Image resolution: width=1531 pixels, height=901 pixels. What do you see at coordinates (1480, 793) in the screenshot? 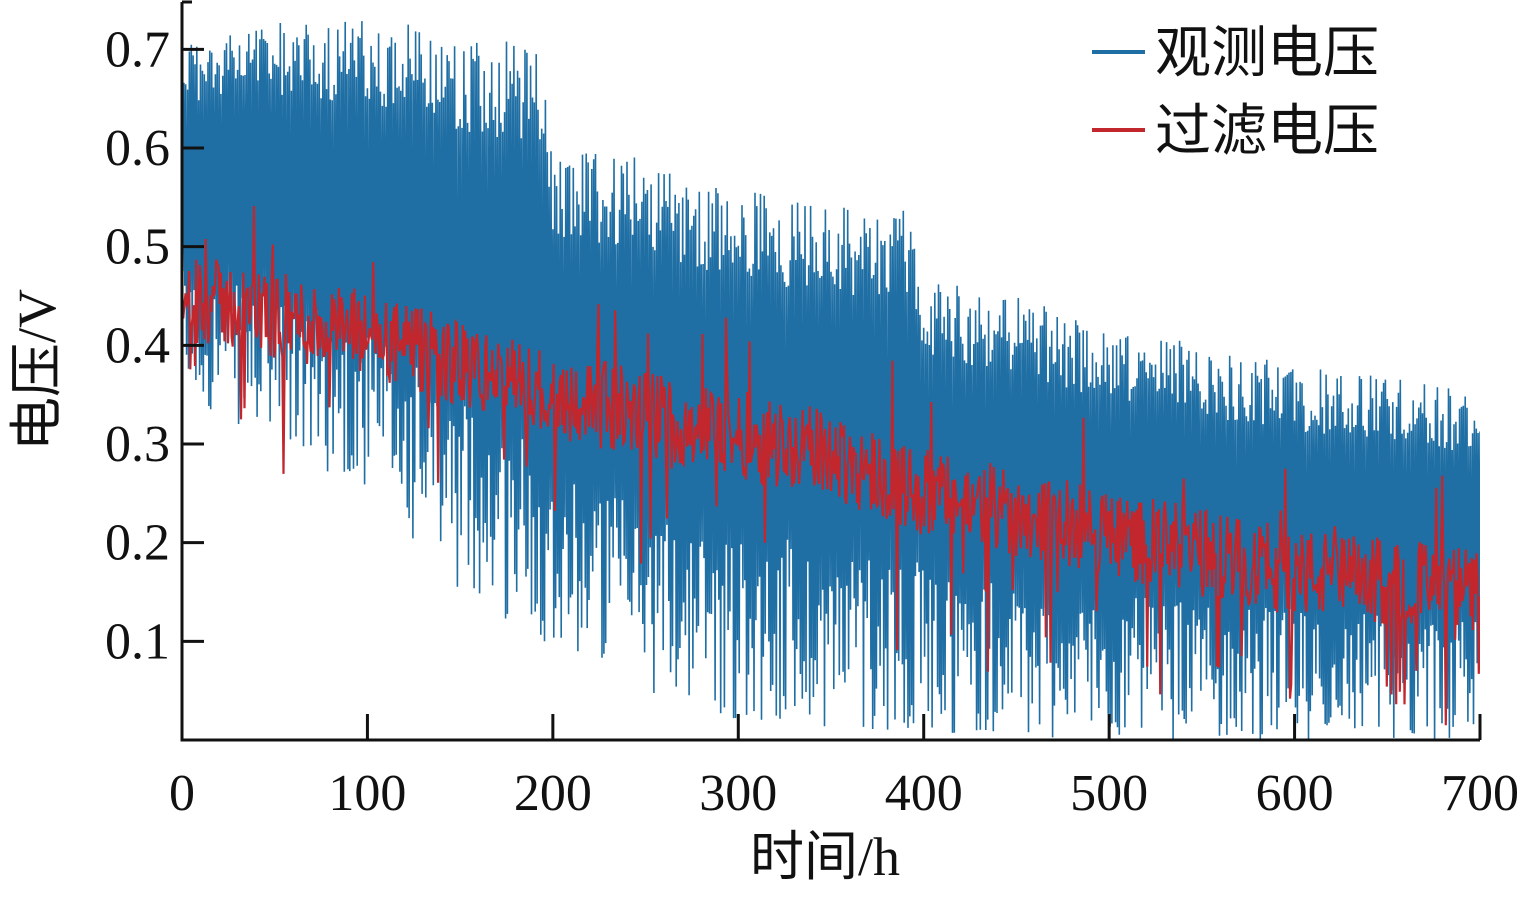
I see `x-tick-label: 700` at bounding box center [1480, 793].